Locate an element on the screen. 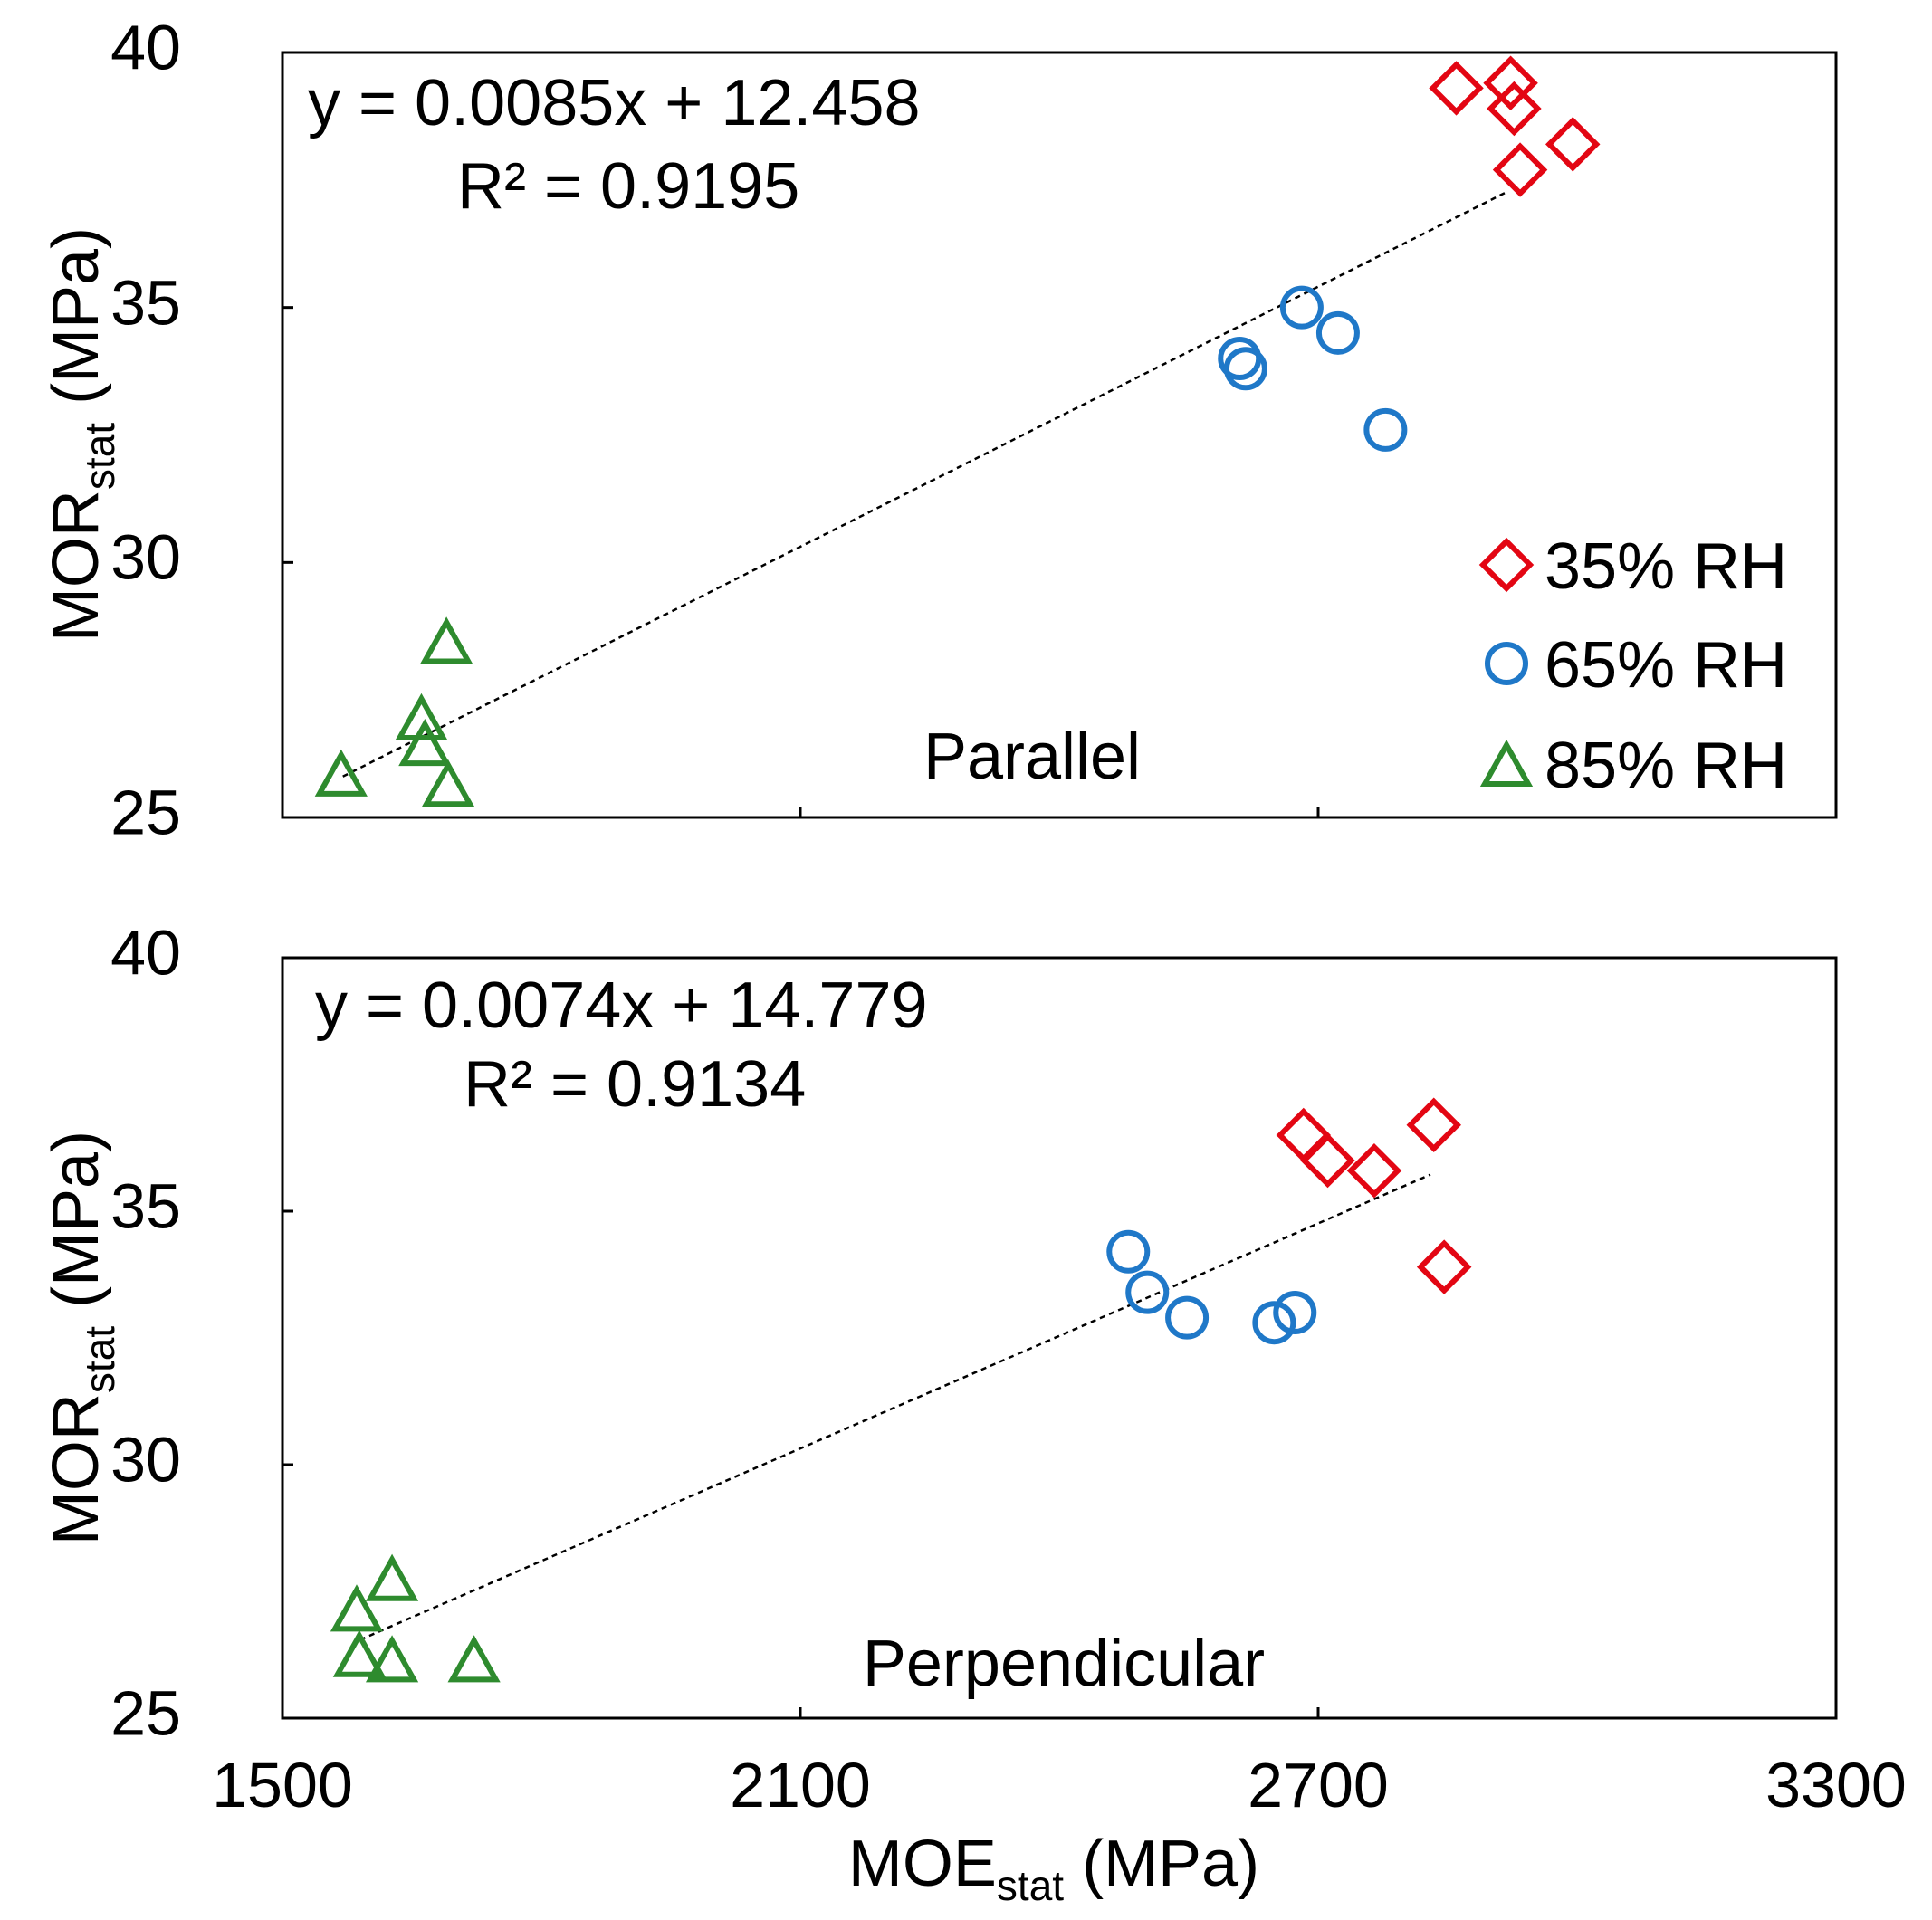 The image size is (1932, 1920). r-squared: R² = 0.9134 is located at coordinates (635, 1084).